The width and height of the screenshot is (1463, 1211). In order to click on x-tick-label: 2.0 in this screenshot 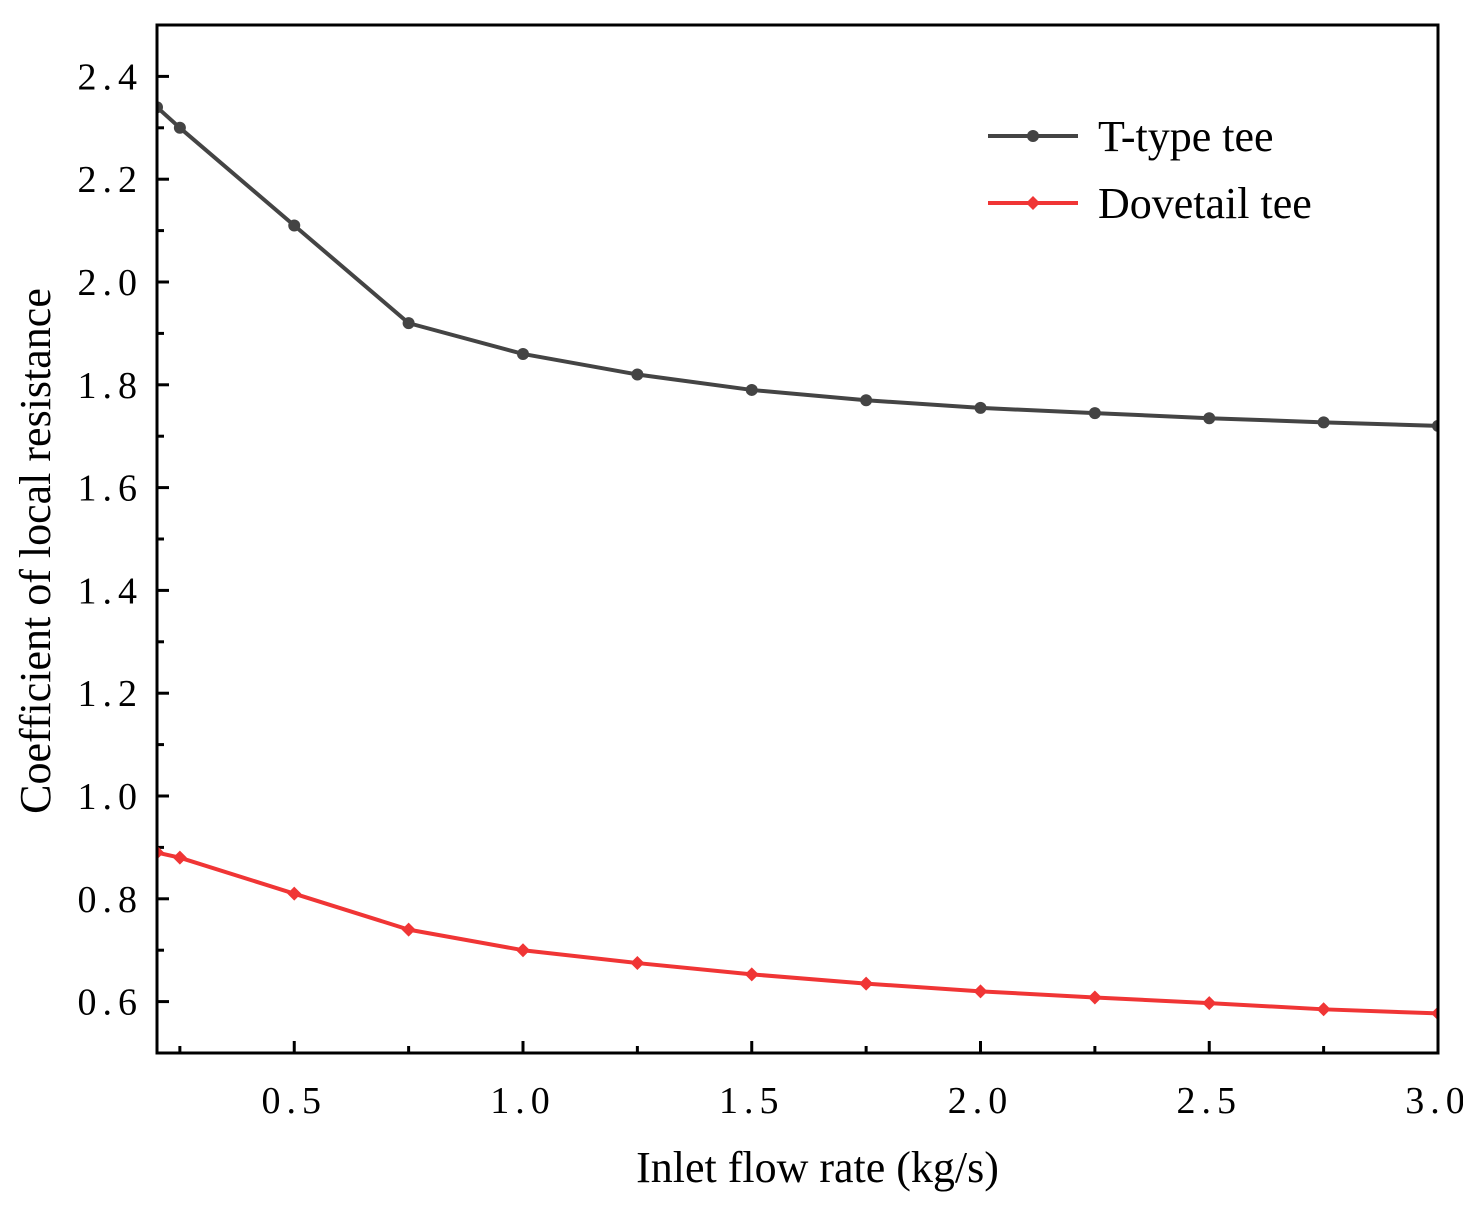, I will do `click(981, 1101)`.